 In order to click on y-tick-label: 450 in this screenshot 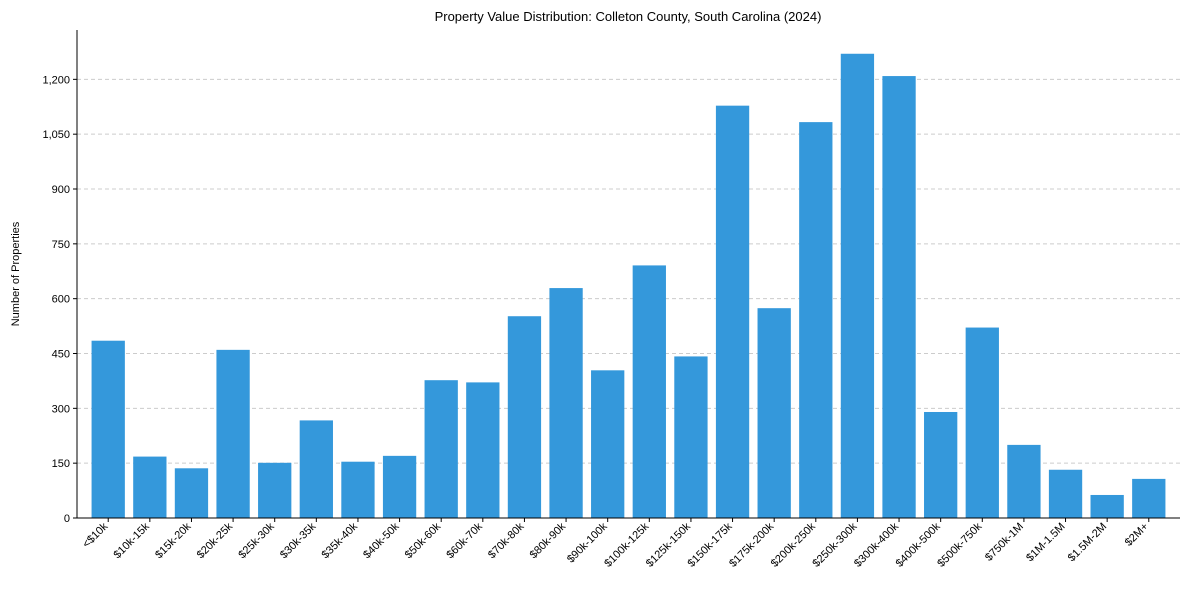, I will do `click(61, 355)`.